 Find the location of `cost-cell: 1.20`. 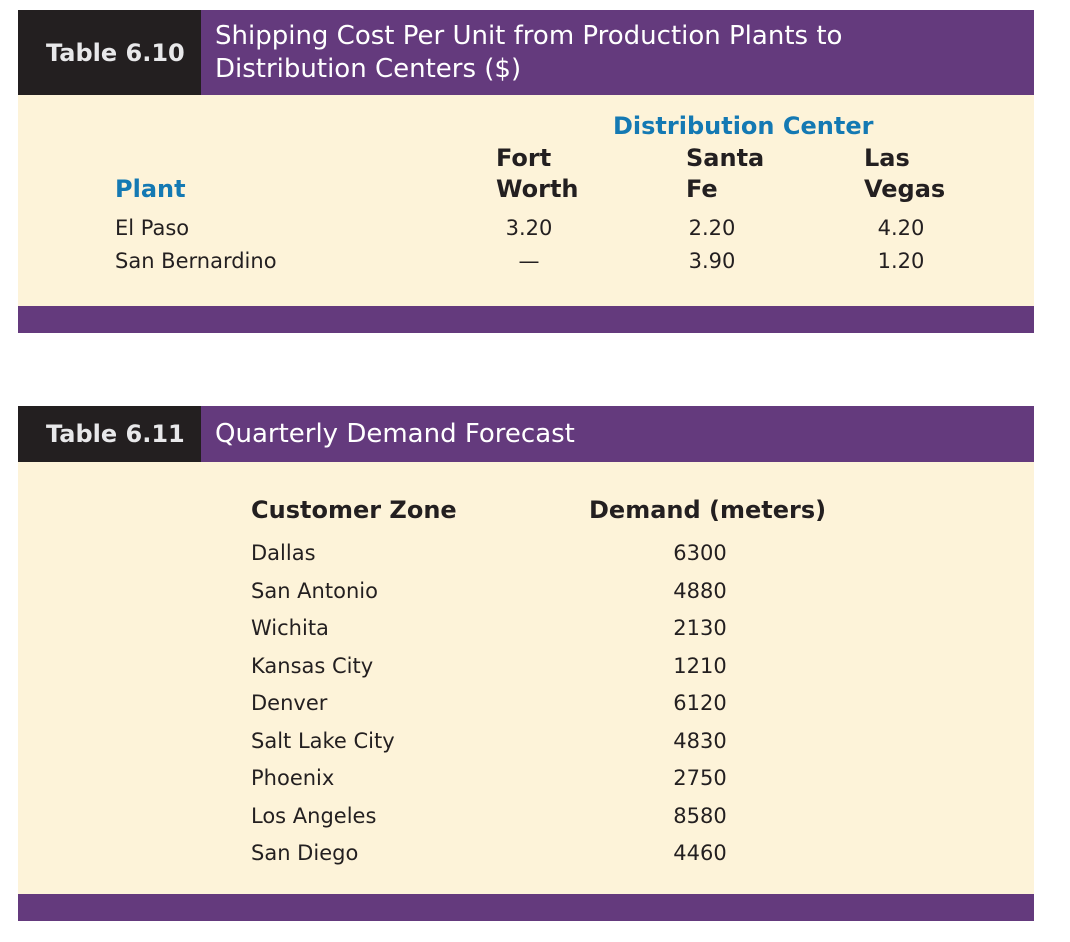

cost-cell: 1.20 is located at coordinates (901, 261).